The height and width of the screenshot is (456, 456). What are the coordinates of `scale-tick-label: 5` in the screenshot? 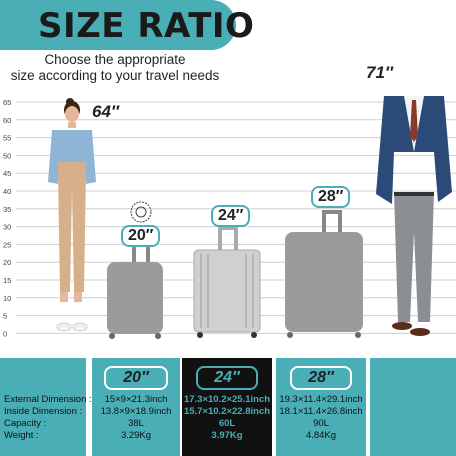 It's located at (5, 316).